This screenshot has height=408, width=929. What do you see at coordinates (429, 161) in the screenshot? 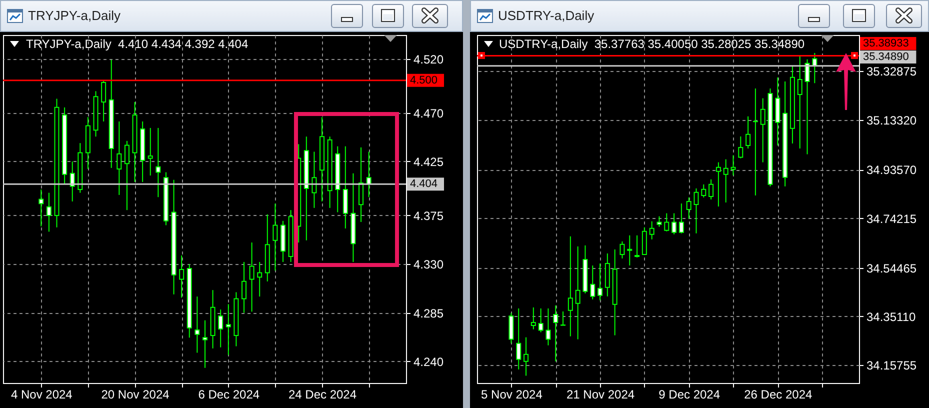
I see `y-tick-label: 4.425` at bounding box center [429, 161].